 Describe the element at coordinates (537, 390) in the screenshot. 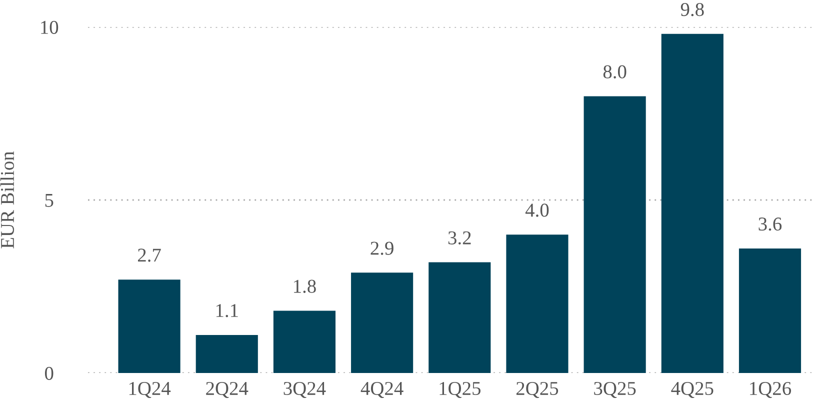

I see `x-tick-label: 2Q25` at that location.